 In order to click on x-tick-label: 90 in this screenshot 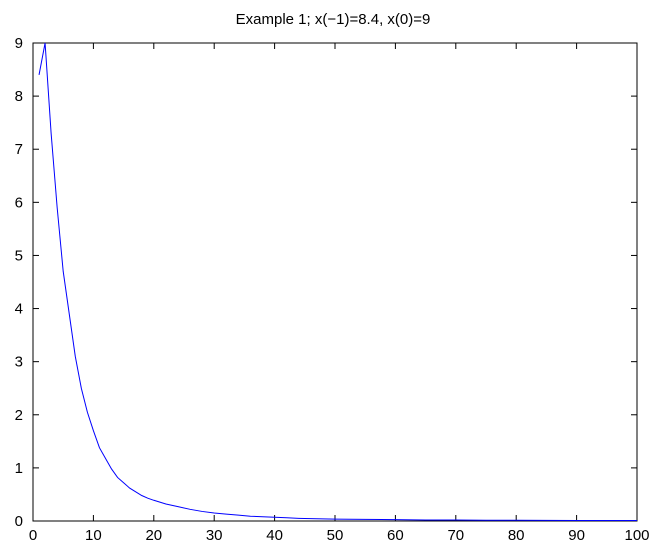, I will do `click(576, 535)`.